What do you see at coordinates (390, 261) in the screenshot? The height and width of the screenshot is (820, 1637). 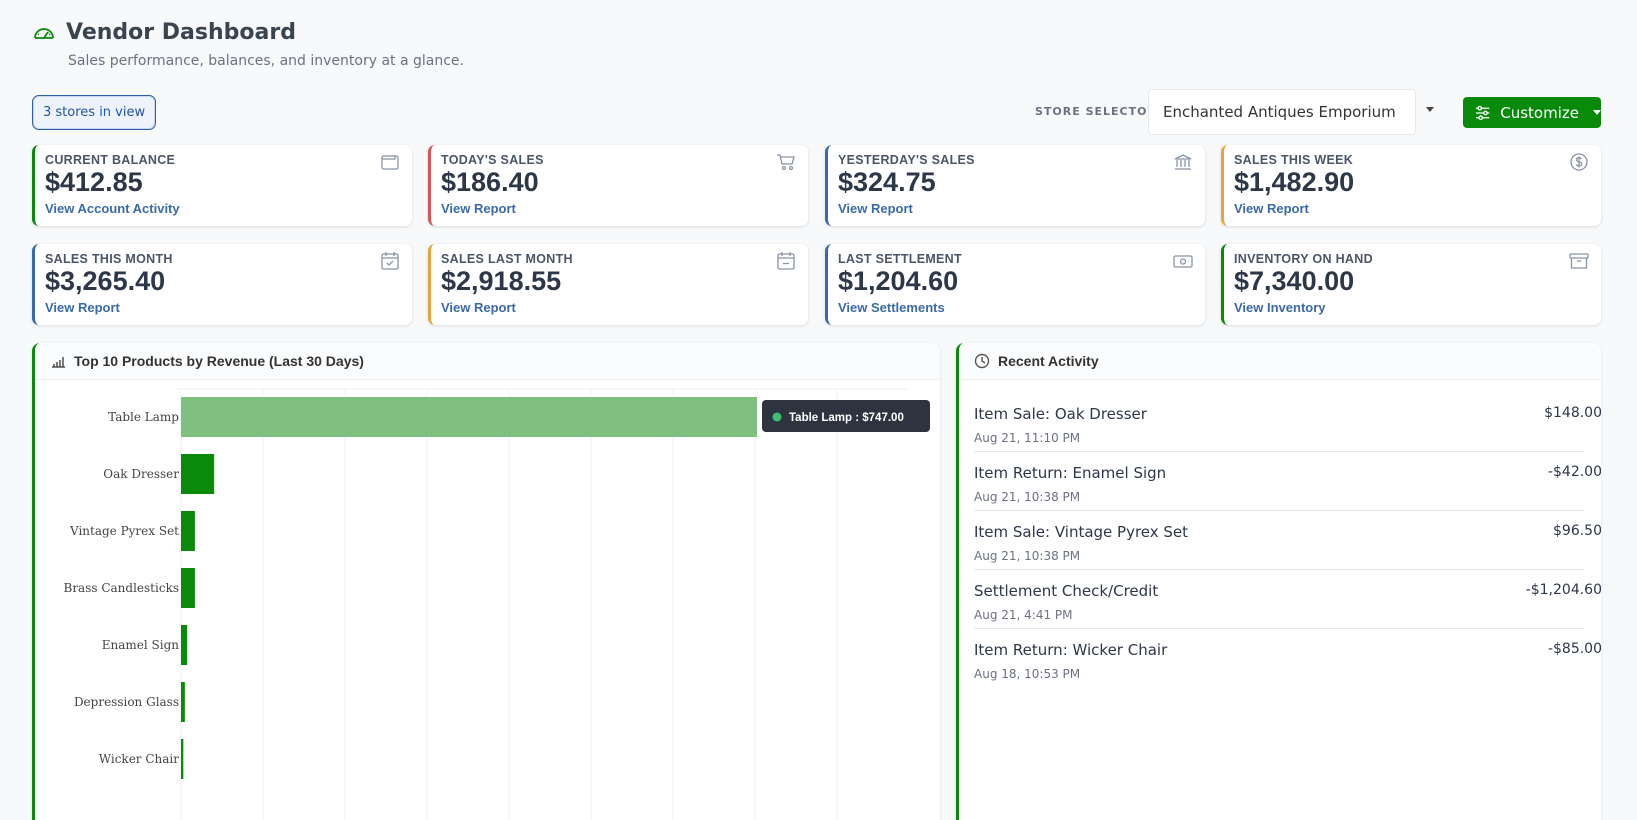 I see `calendar-check-icon` at bounding box center [390, 261].